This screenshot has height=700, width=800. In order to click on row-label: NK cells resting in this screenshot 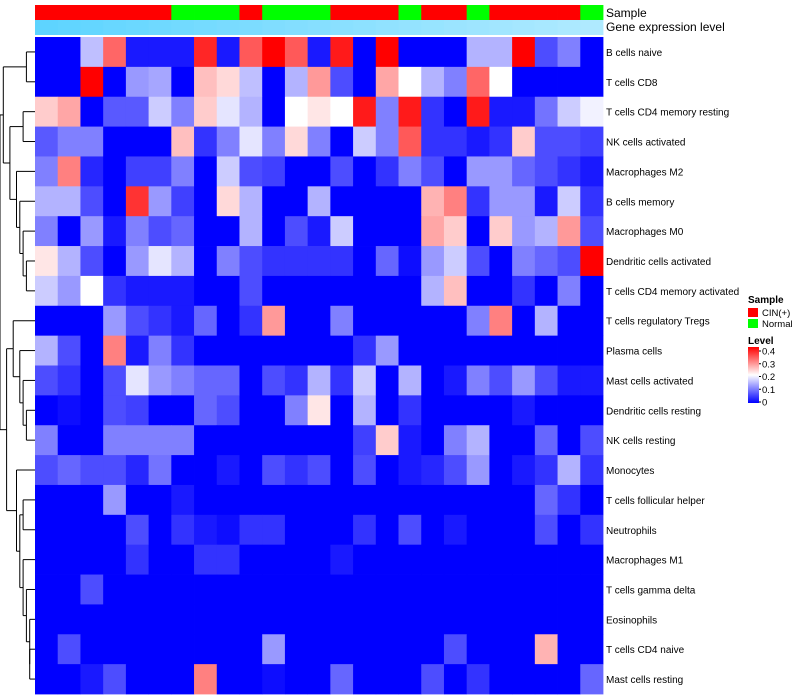, I will do `click(640, 441)`.